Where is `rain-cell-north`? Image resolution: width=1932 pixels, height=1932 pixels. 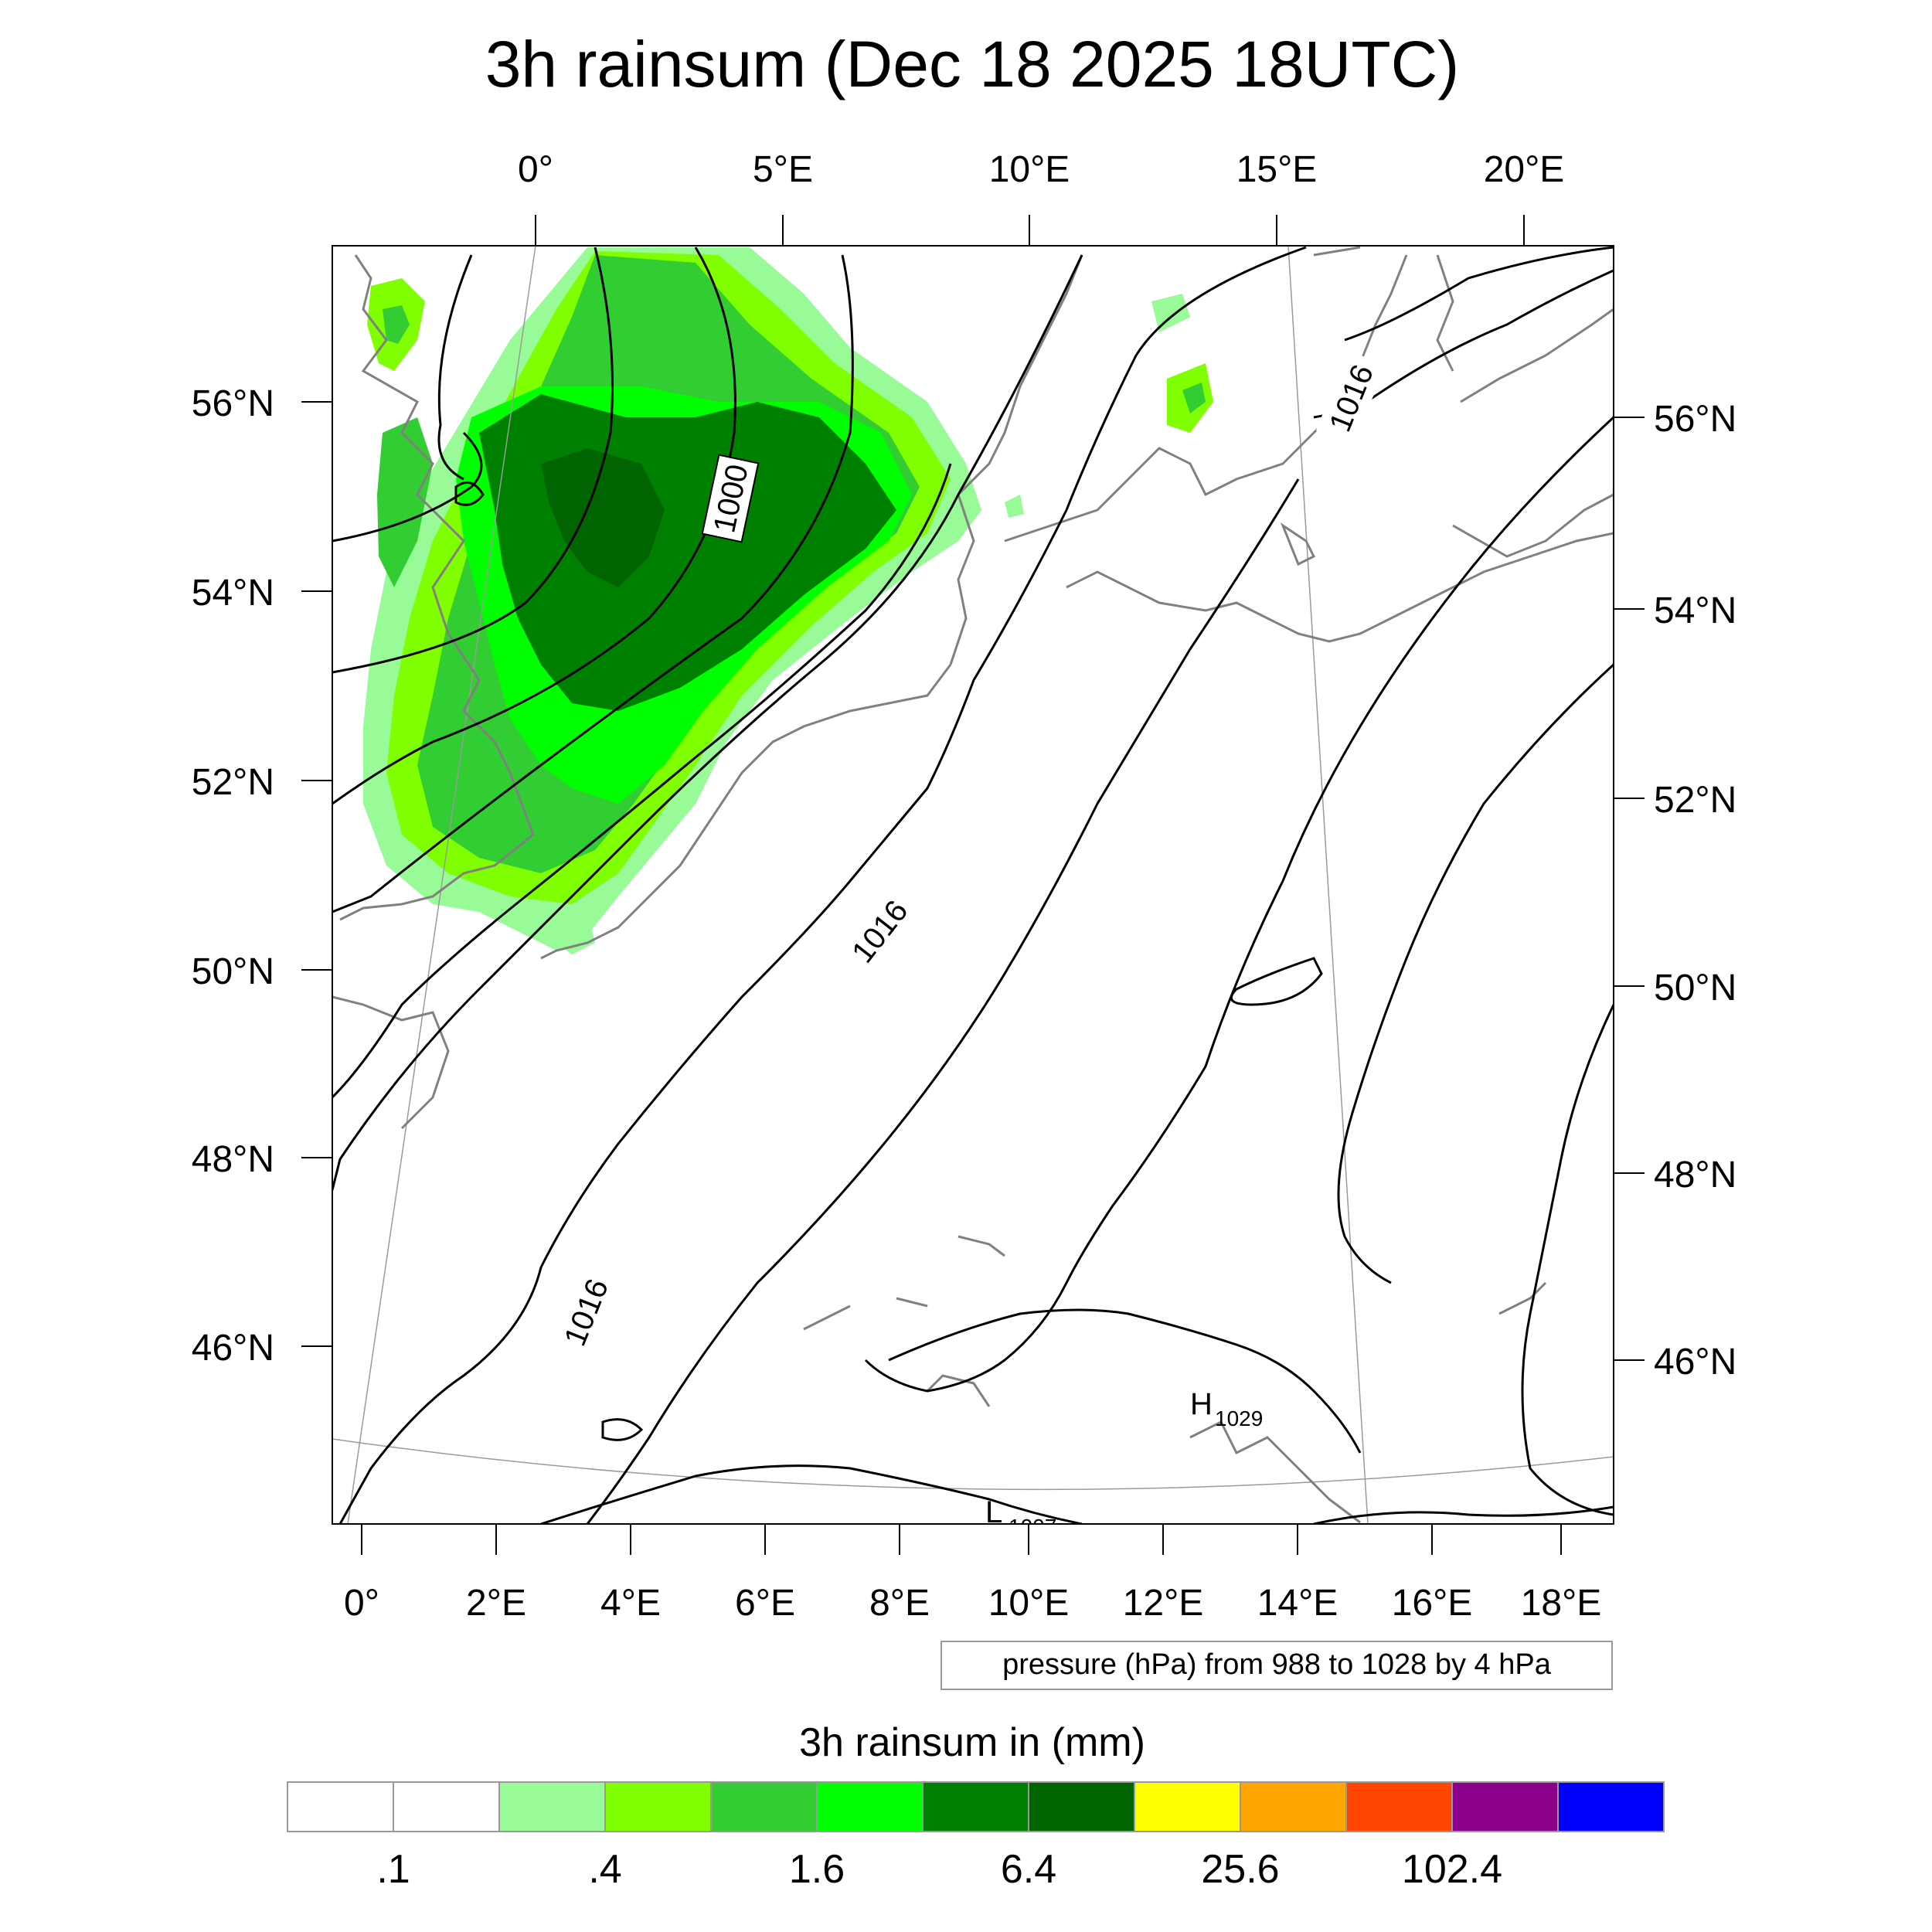
rain-cell-north is located at coordinates (1170, 313).